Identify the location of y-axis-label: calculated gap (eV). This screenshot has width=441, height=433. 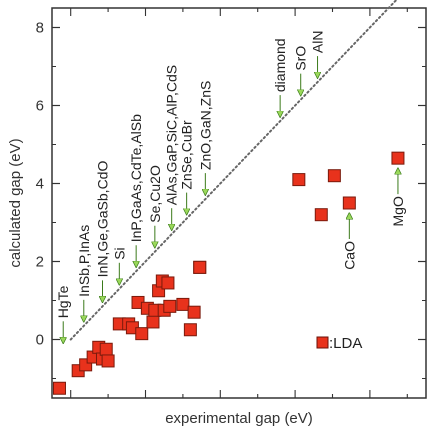
(15, 202).